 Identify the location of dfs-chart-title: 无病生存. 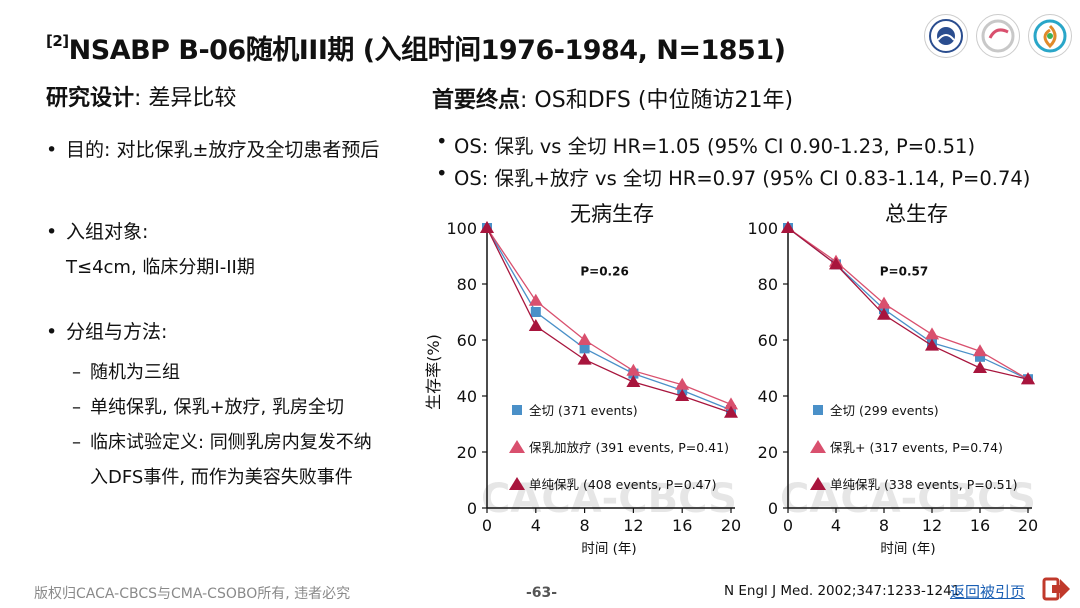
(612, 214).